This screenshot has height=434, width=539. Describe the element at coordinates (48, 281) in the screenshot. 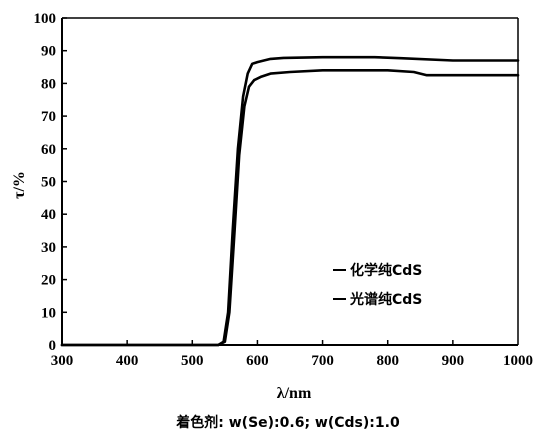

I see `y-tick-label: 20` at that location.